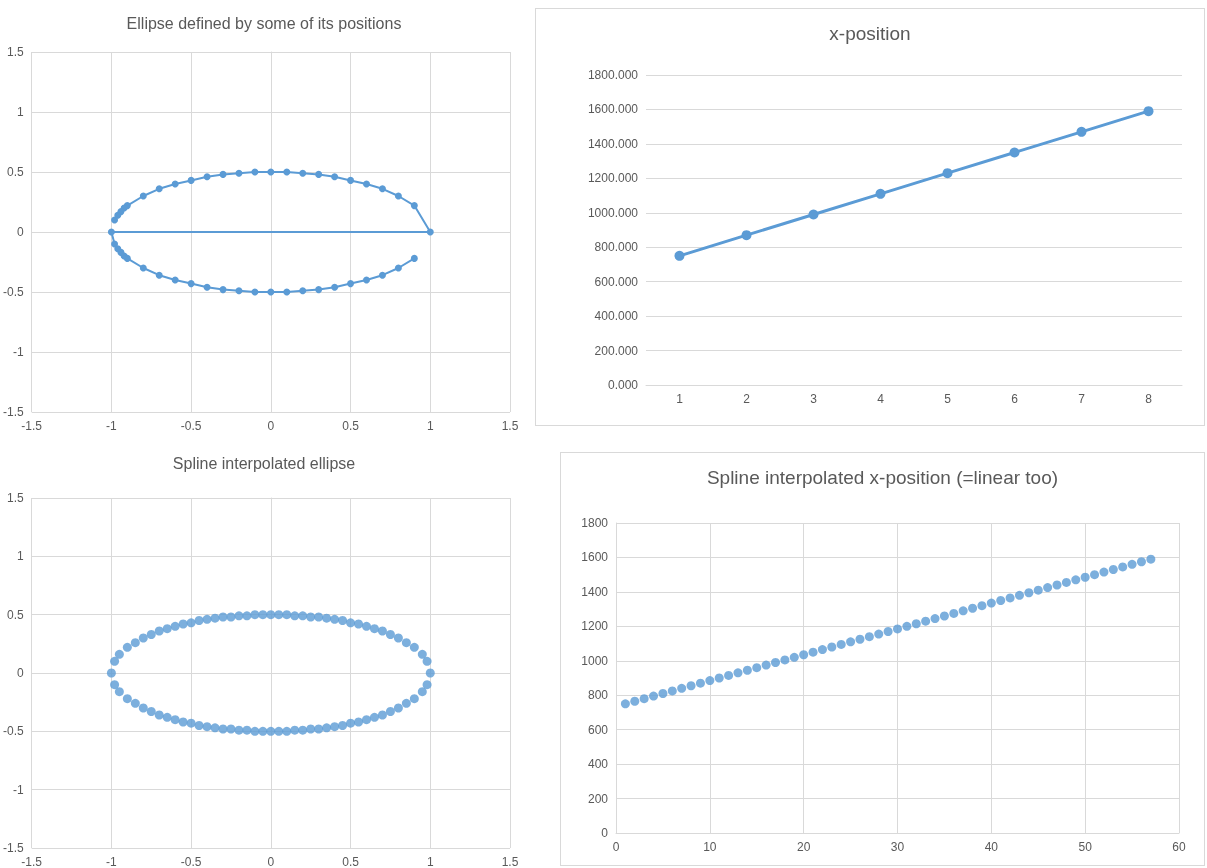 The width and height of the screenshot is (1207, 868). I want to click on y-tick-label: 0.5, so click(15, 614).